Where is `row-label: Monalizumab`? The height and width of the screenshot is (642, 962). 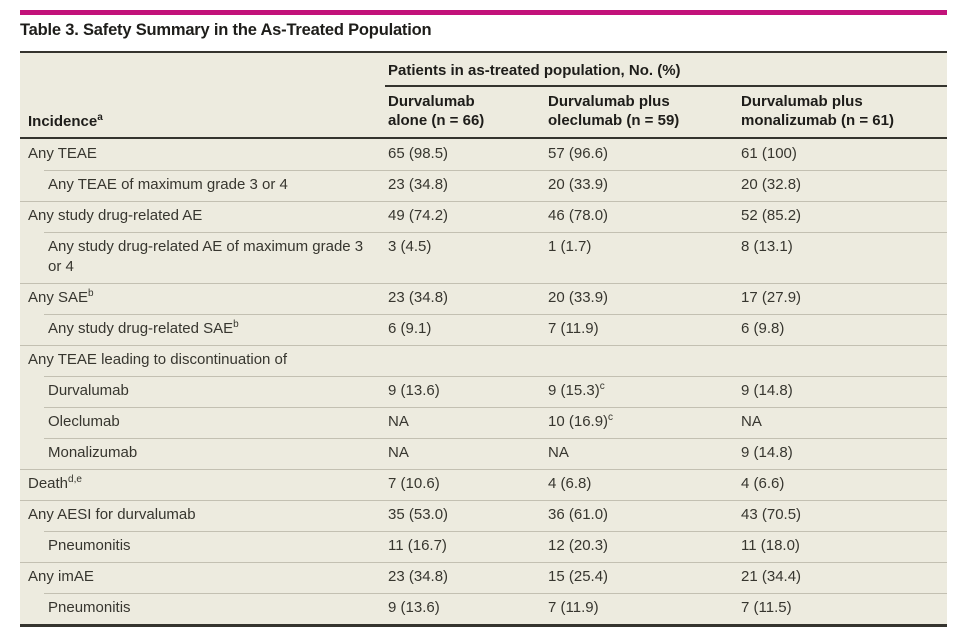
row-label: Monalizumab is located at coordinates (93, 452).